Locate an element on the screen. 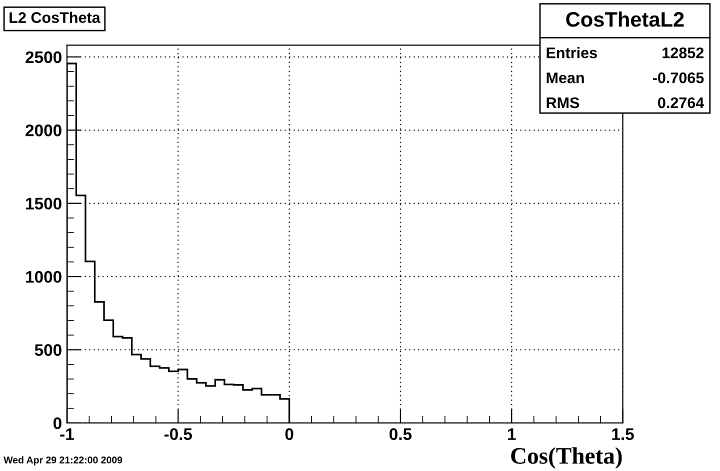 The width and height of the screenshot is (720, 471). x-tick-label: 0 is located at coordinates (289, 434).